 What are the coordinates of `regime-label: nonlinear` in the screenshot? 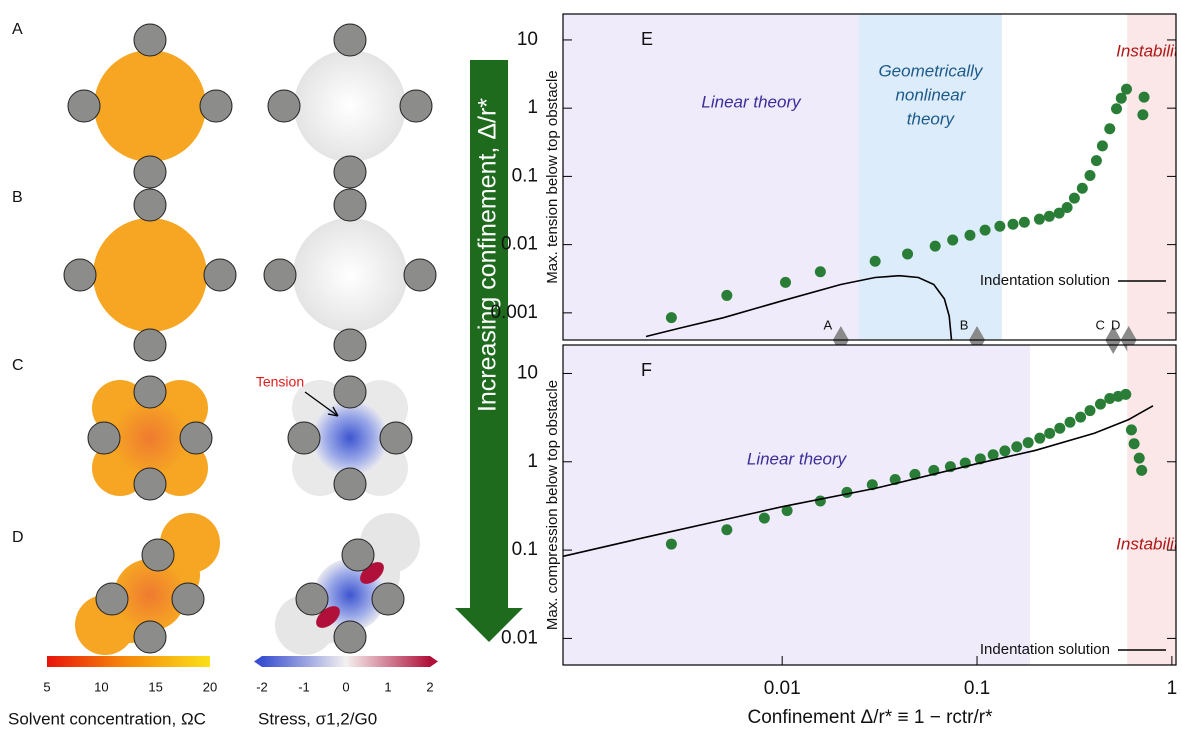 It's located at (930, 94).